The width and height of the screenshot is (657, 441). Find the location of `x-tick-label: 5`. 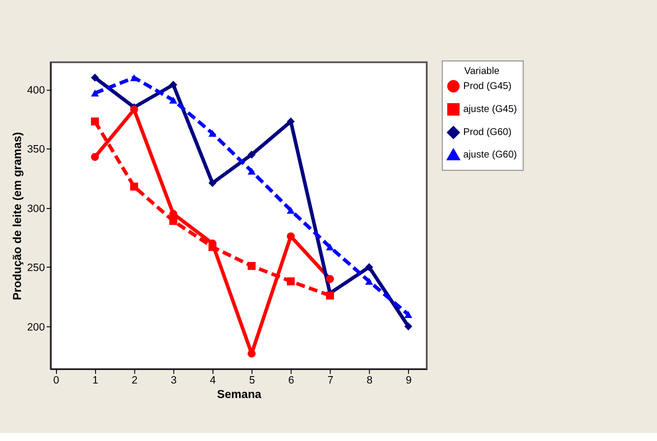

x-tick-label: 5 is located at coordinates (252, 380).